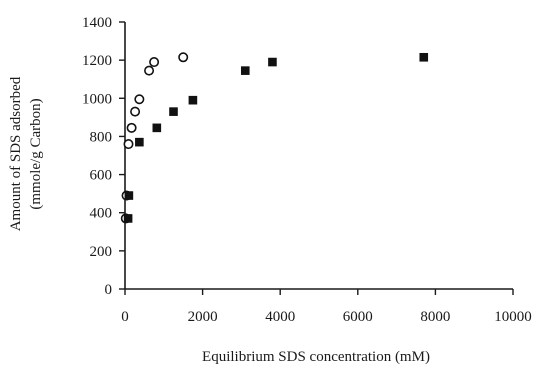 The image size is (540, 374). I want to click on x-axis-title: Equilibrium SDS concentration (mM), so click(316, 357).